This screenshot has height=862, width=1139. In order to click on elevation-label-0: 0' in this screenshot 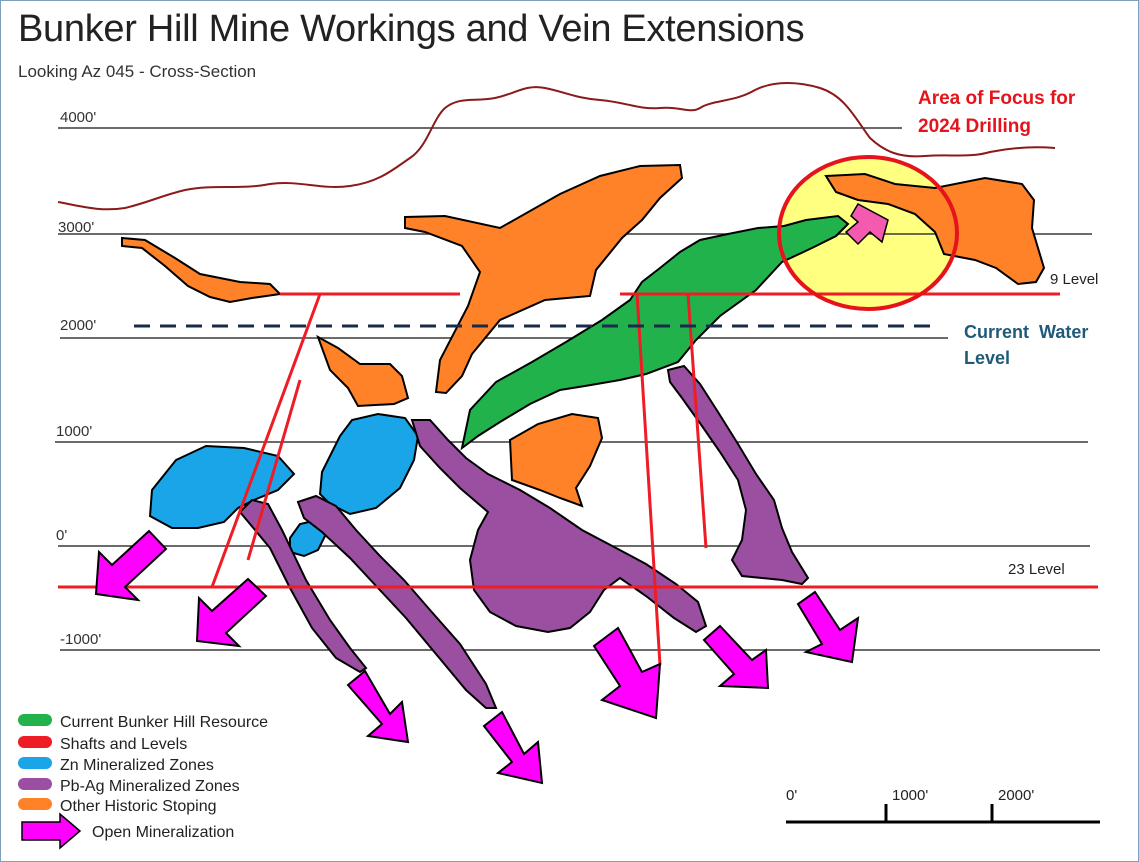, I will do `click(61, 535)`.